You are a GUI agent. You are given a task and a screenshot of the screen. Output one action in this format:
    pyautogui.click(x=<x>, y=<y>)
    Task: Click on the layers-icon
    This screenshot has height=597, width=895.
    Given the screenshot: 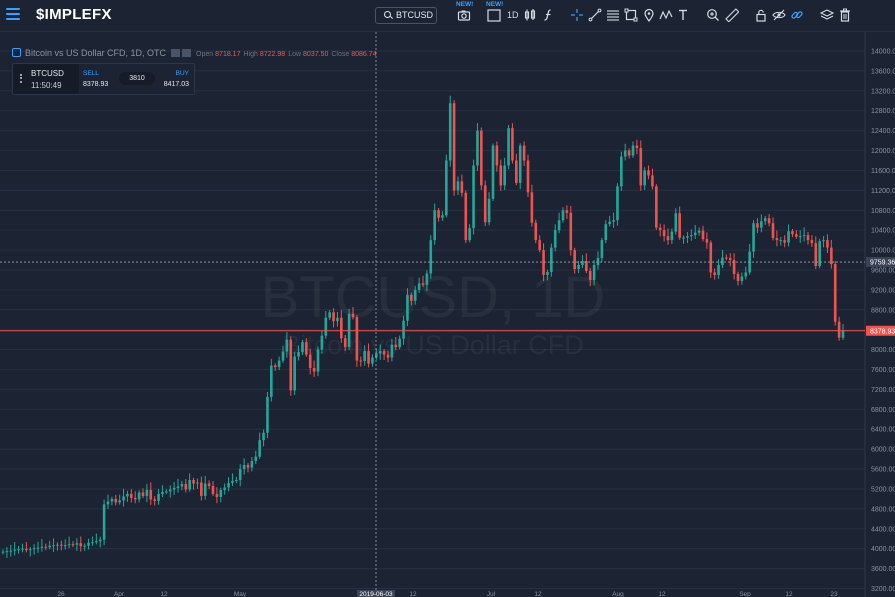 What is the action you would take?
    pyautogui.click(x=827, y=15)
    